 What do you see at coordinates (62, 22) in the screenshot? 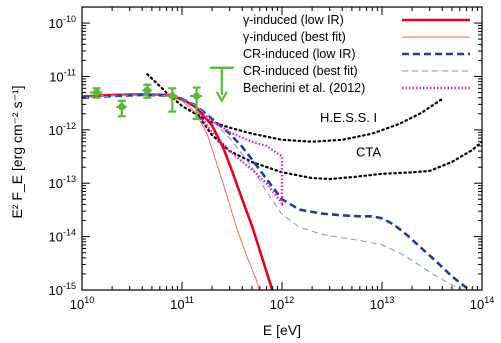
I see `y-tick-label: 10-10` at bounding box center [62, 22].